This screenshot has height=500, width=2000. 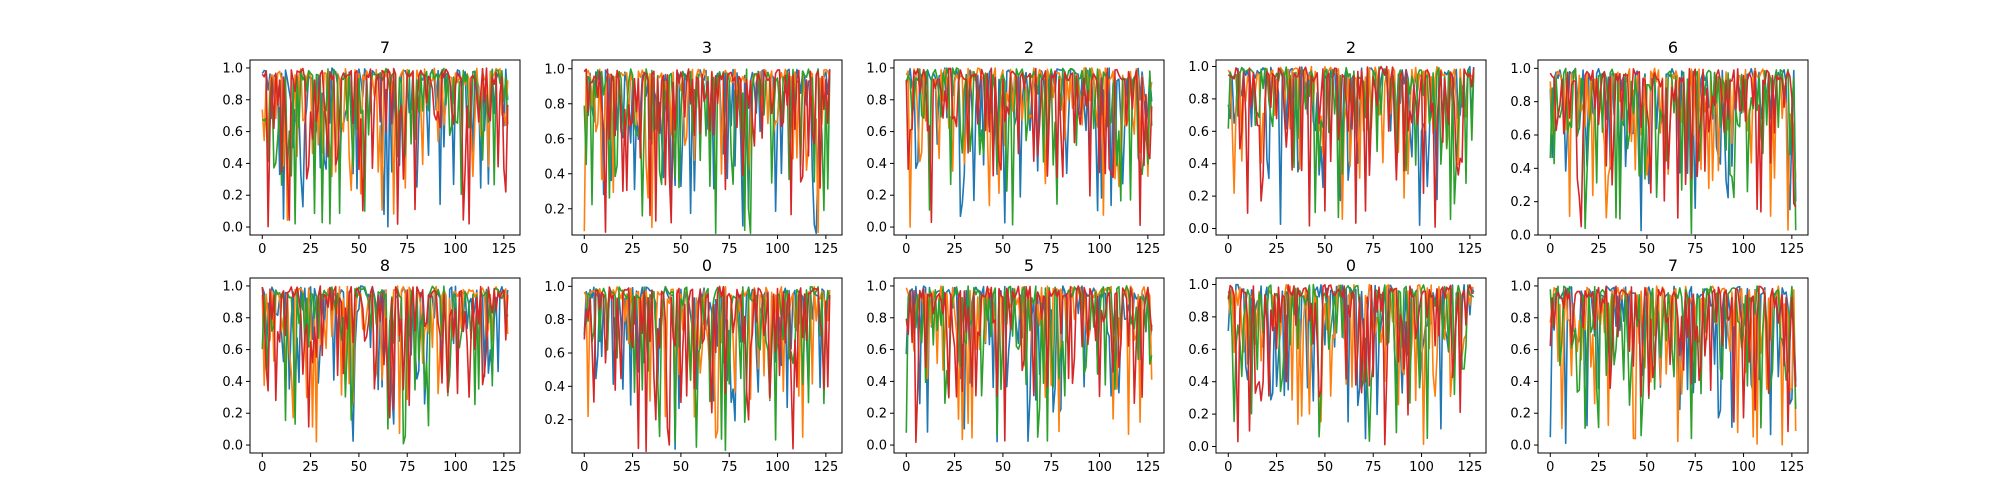 I want to click on subplot-2: 0 25 50 75 100 125 0.2 0.4 0.6 0.8 1.0 3, so click(x=693, y=147).